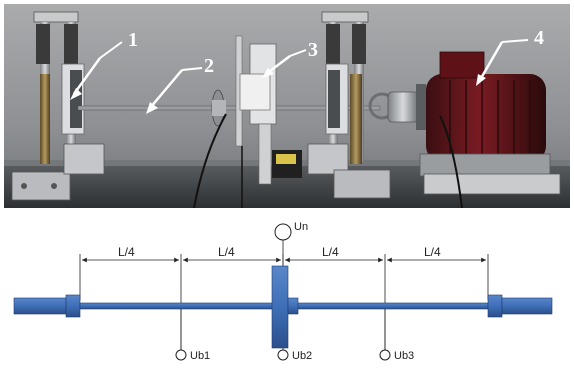  Describe the element at coordinates (330, 252) in the screenshot. I see `segment-label-3: L/4` at that location.